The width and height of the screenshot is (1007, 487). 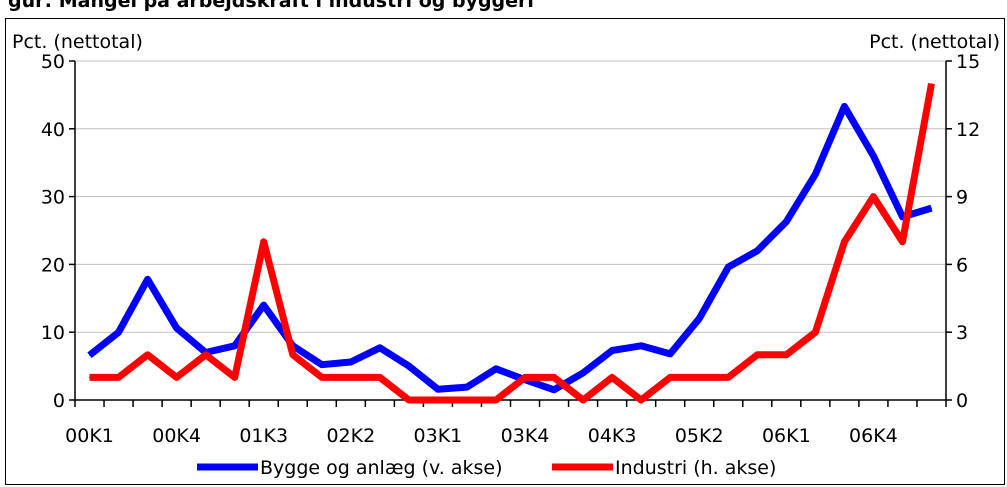 What do you see at coordinates (53, 265) in the screenshot?
I see `left-axis-tick-label: 20` at bounding box center [53, 265].